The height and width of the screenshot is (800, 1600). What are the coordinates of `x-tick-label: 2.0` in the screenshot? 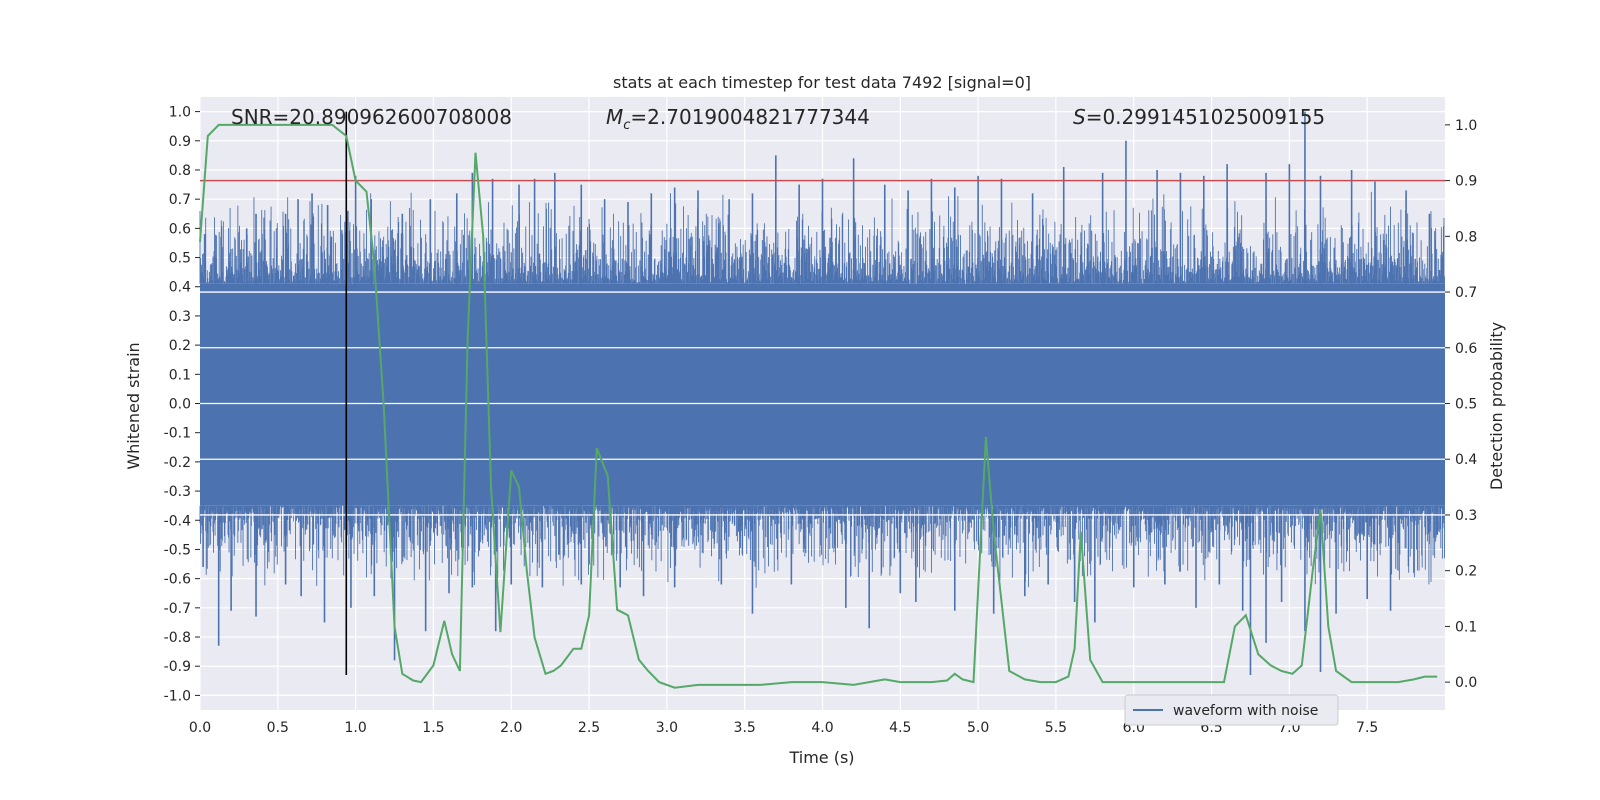 It's located at (511, 728).